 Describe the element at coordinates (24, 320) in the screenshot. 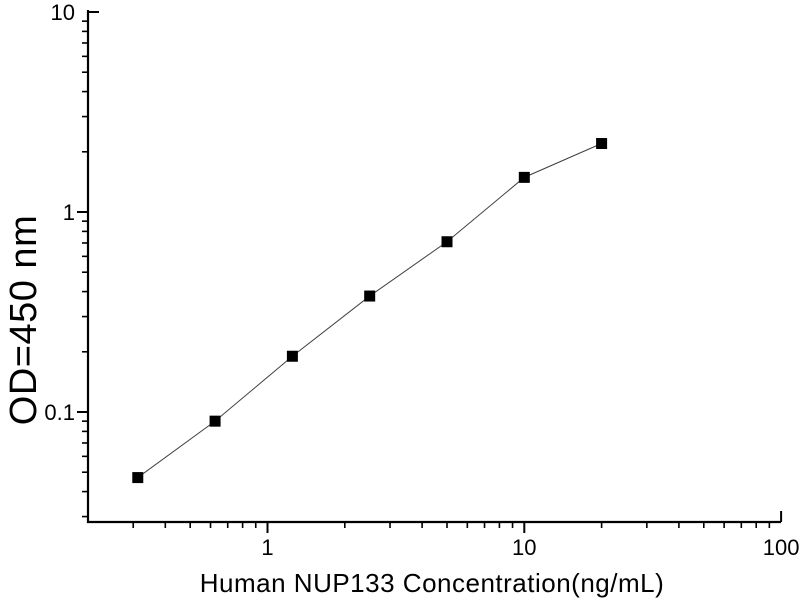

I see `y-axis-title: OD=450 nm` at that location.